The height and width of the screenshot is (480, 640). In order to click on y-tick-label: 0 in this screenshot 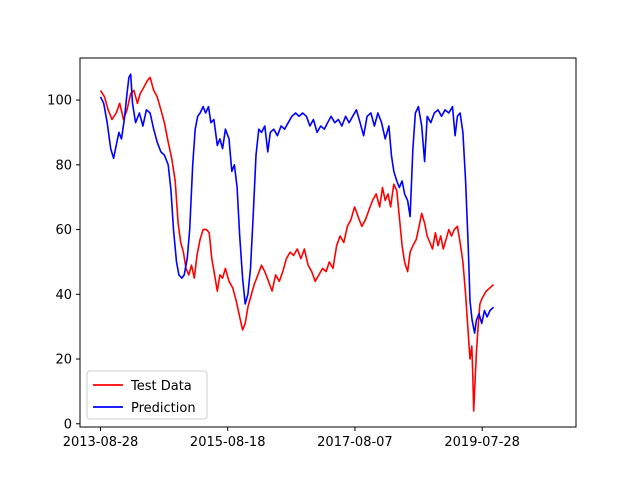, I will do `click(68, 424)`.